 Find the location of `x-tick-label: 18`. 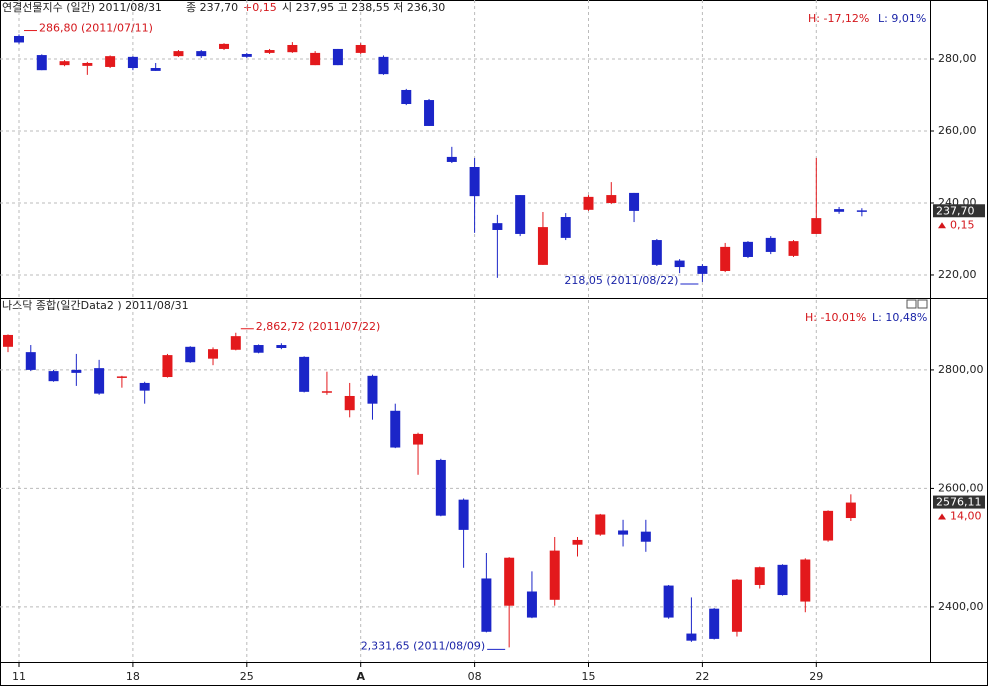

x-tick-label: 18 is located at coordinates (133, 676).